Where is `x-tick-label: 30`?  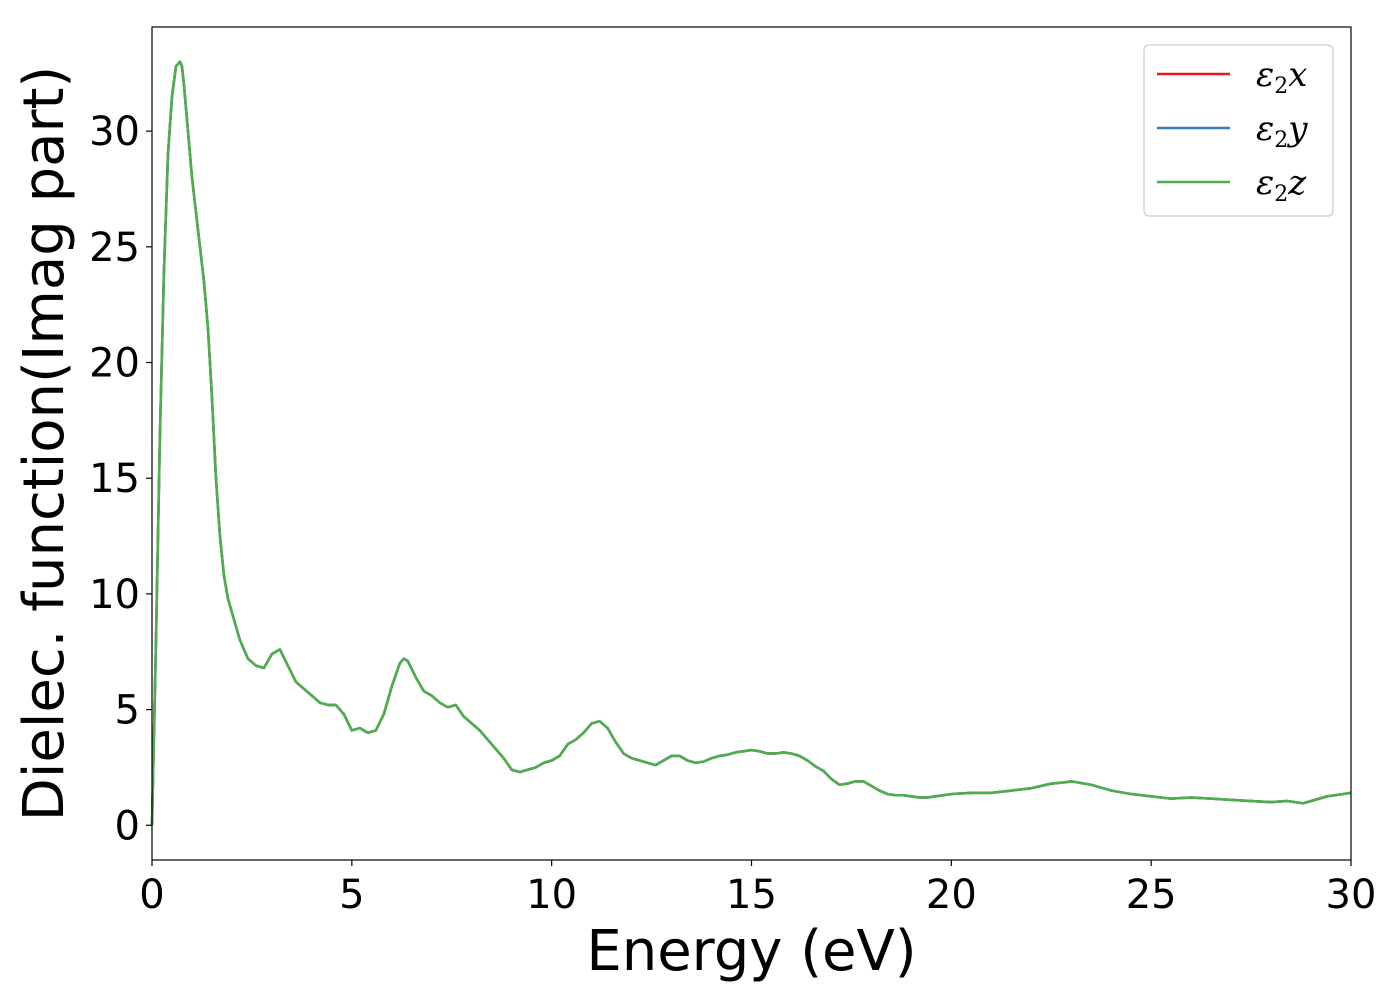 x-tick-label: 30 is located at coordinates (1351, 895).